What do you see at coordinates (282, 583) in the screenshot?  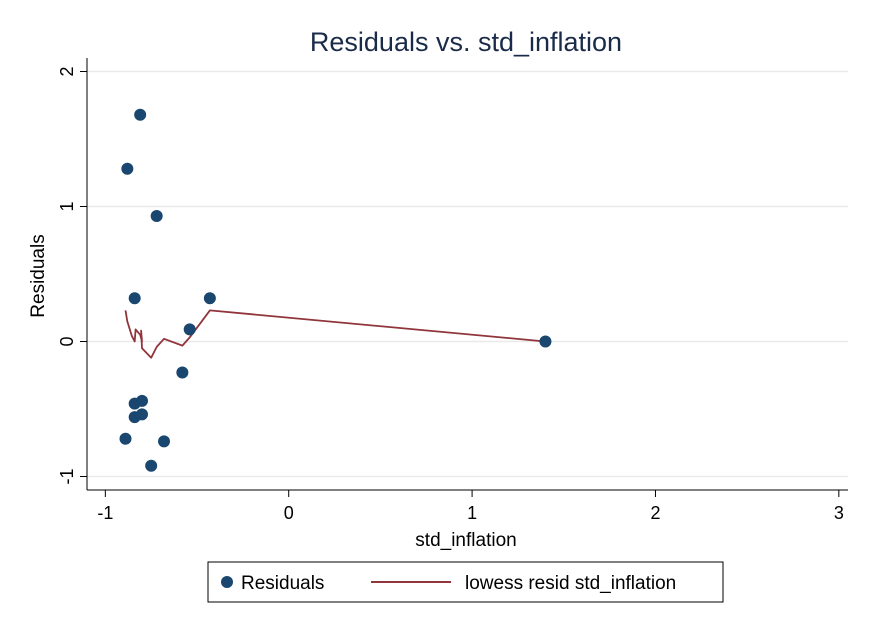 I see `legend-label-residuals: Residuals` at bounding box center [282, 583].